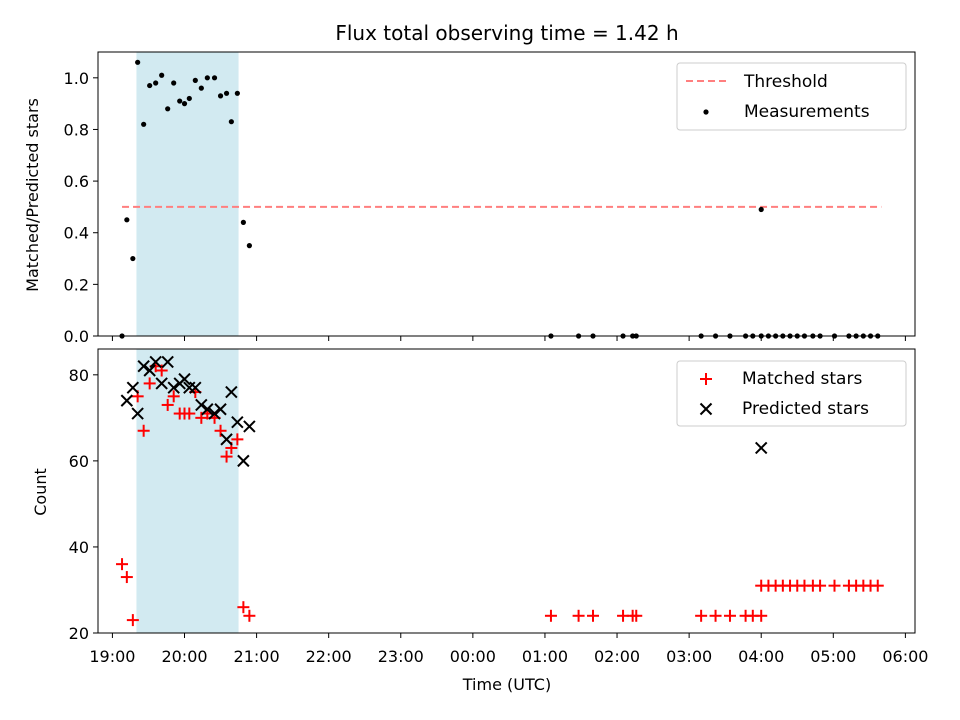 The width and height of the screenshot is (960, 720). What do you see at coordinates (76, 284) in the screenshot?
I see `top-ytick-label: 0.2` at bounding box center [76, 284].